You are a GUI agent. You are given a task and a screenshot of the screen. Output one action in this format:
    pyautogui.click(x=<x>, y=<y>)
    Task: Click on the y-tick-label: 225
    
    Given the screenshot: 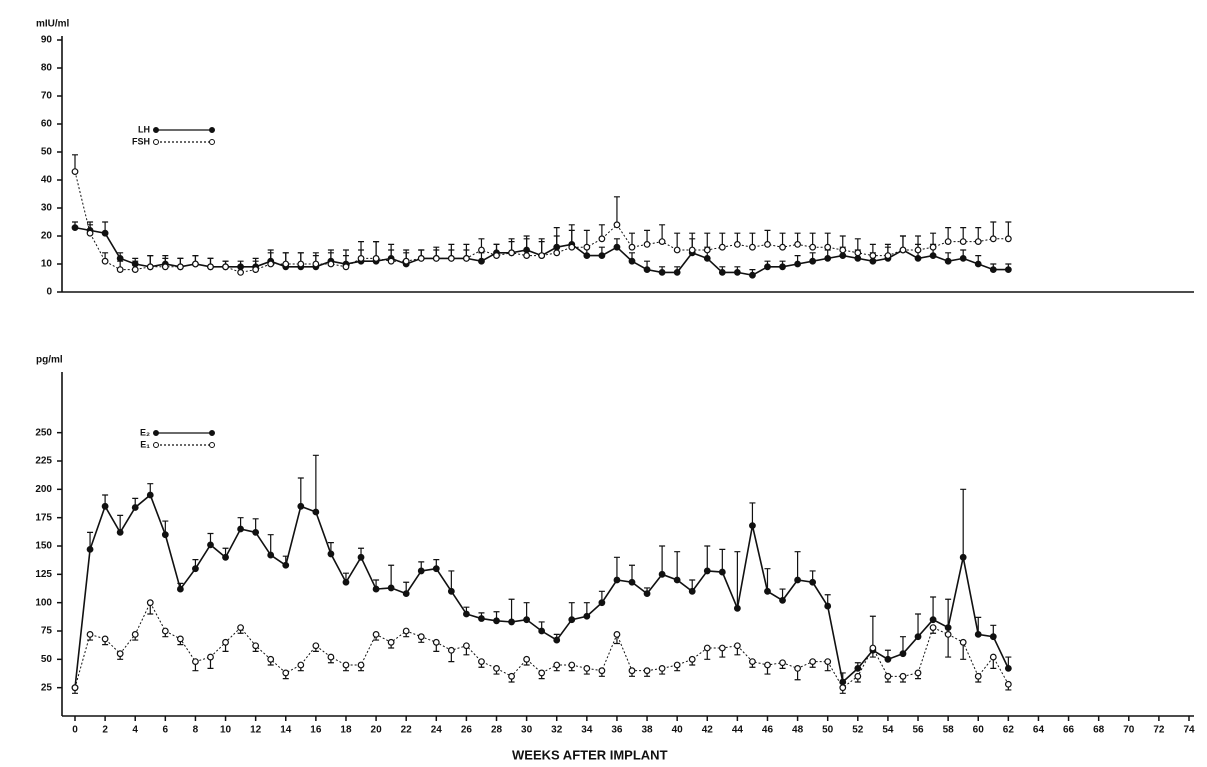 What is the action you would take?
    pyautogui.click(x=43, y=461)
    